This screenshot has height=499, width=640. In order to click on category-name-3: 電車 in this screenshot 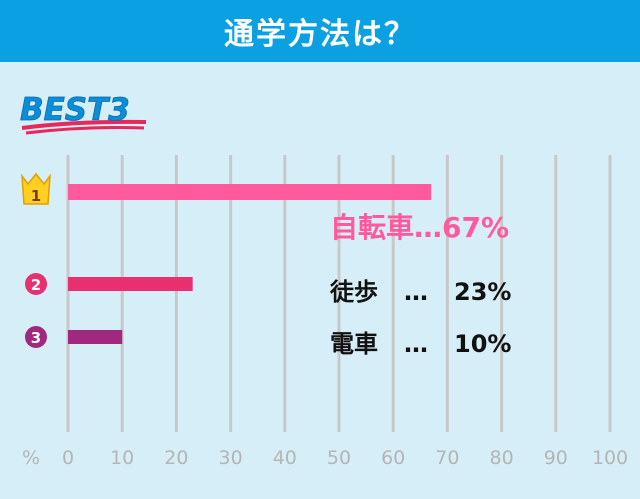, I will do `click(354, 344)`.